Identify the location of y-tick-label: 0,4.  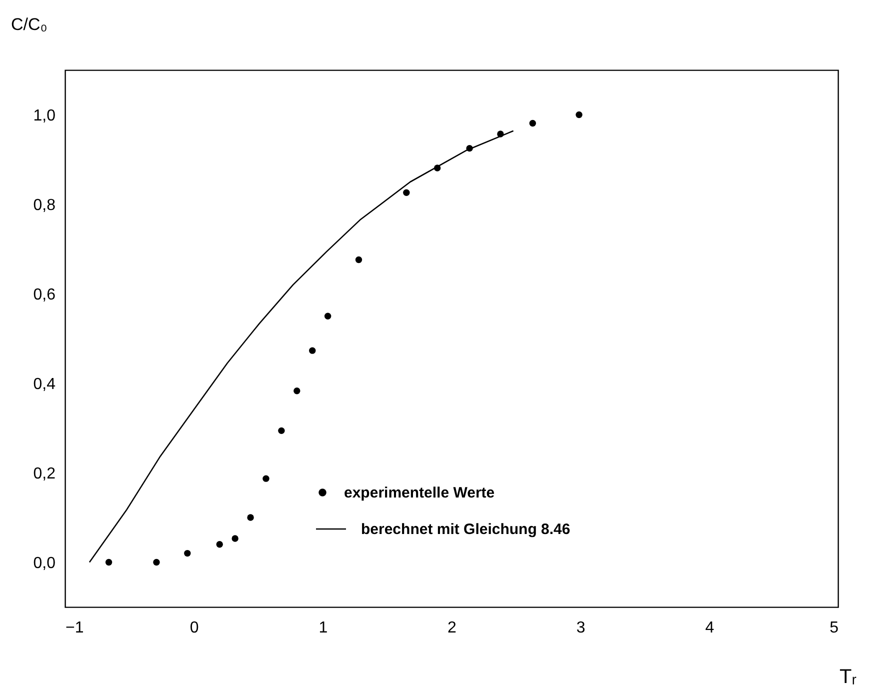
(44, 384).